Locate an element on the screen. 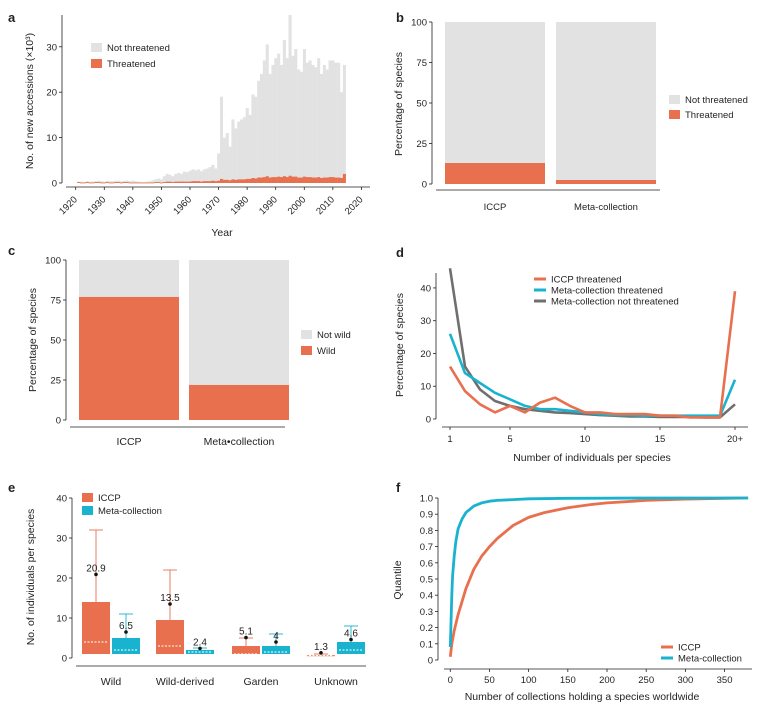 This screenshot has width=771, height=708. y-tick-label: 1.0 is located at coordinates (426, 499).